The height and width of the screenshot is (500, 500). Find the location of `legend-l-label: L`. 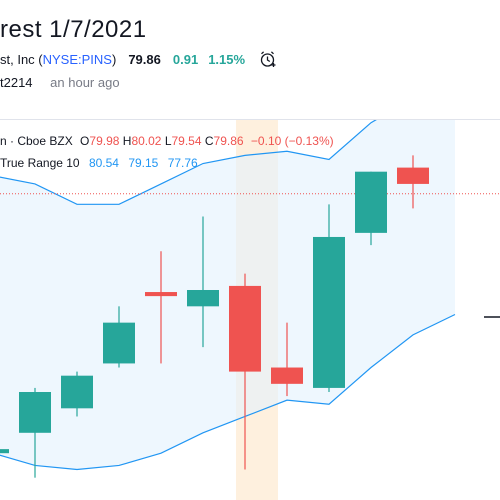

legend-l-label: L is located at coordinates (168, 141).